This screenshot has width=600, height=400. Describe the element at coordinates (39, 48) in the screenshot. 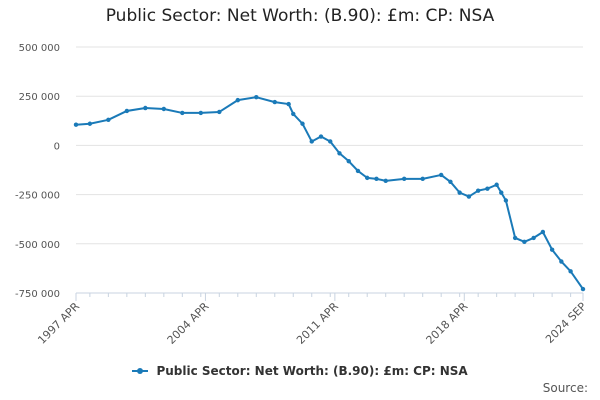

I see `y-tick-label: 500 000` at that location.